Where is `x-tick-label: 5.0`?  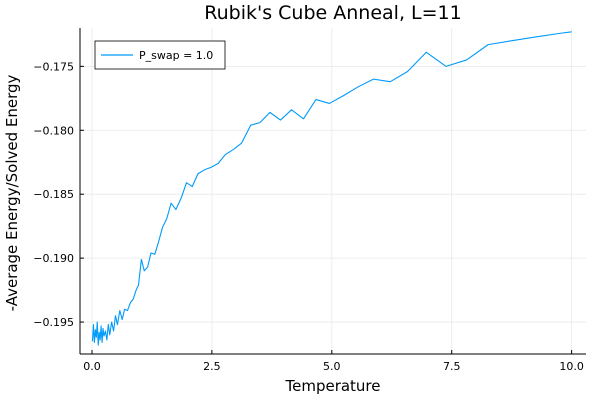 x-tick-label: 5.0 is located at coordinates (332, 366).